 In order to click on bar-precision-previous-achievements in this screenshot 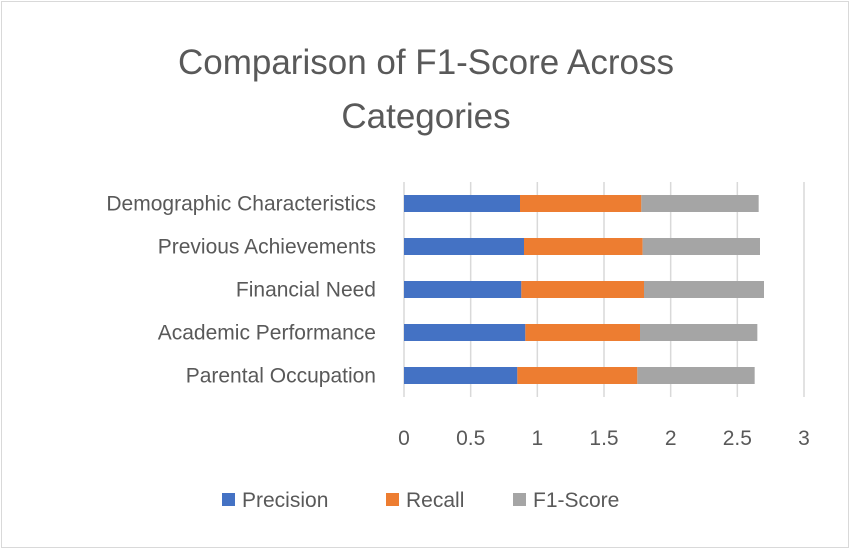, I will do `click(464, 246)`.